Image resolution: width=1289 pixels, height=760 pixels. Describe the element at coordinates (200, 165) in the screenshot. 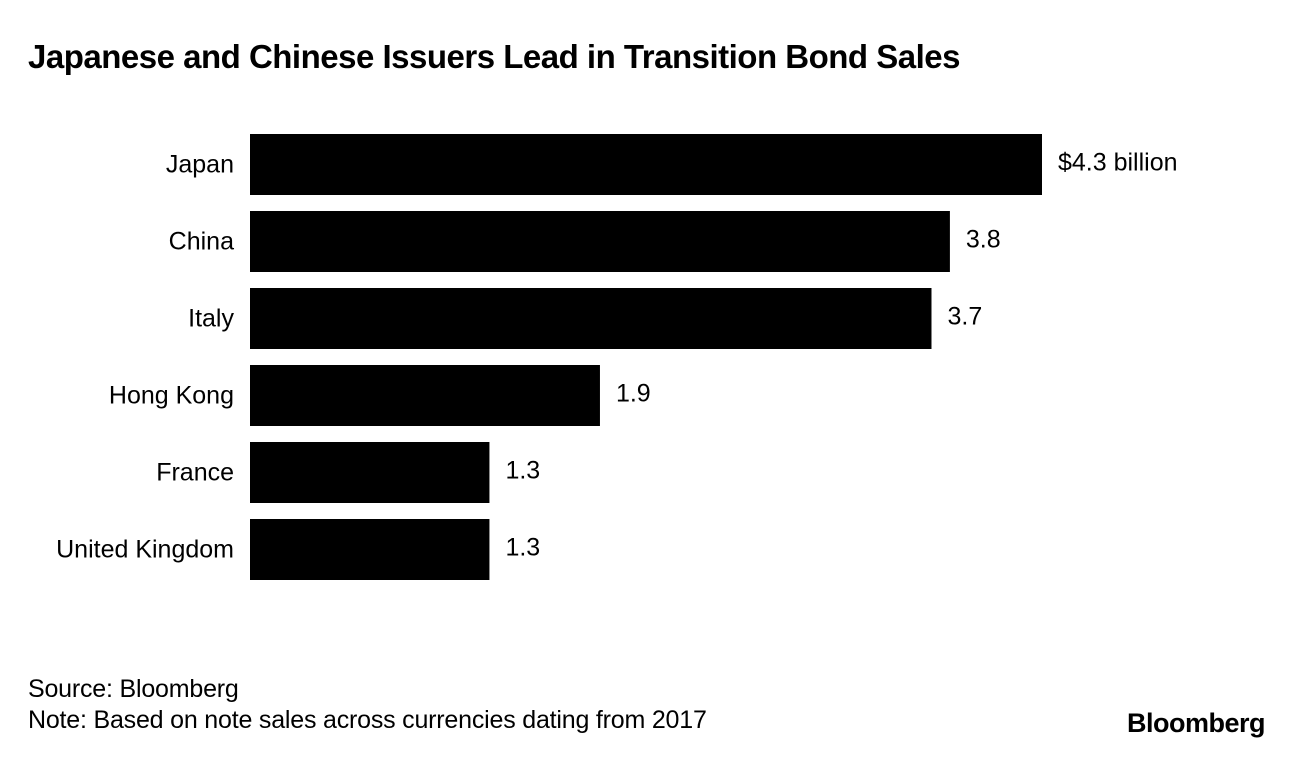

I see `category-label: Japan` at that location.